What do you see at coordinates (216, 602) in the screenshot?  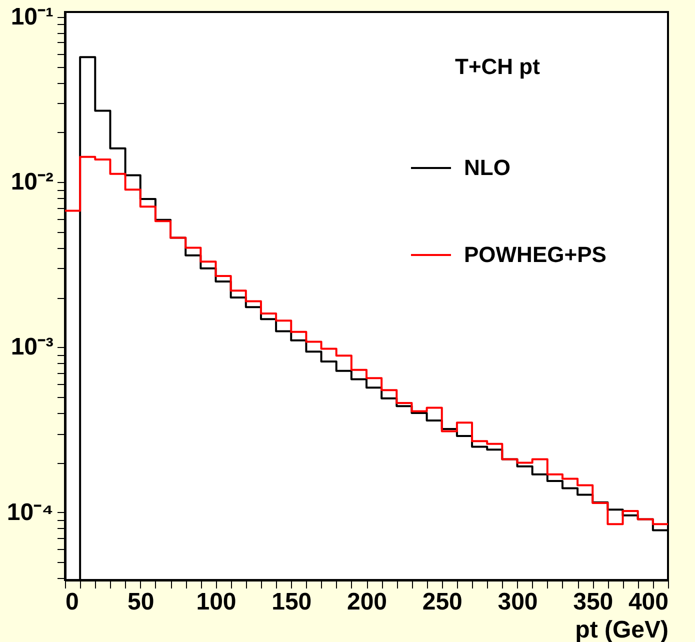 I see `x-tick-label: 100` at bounding box center [216, 602].